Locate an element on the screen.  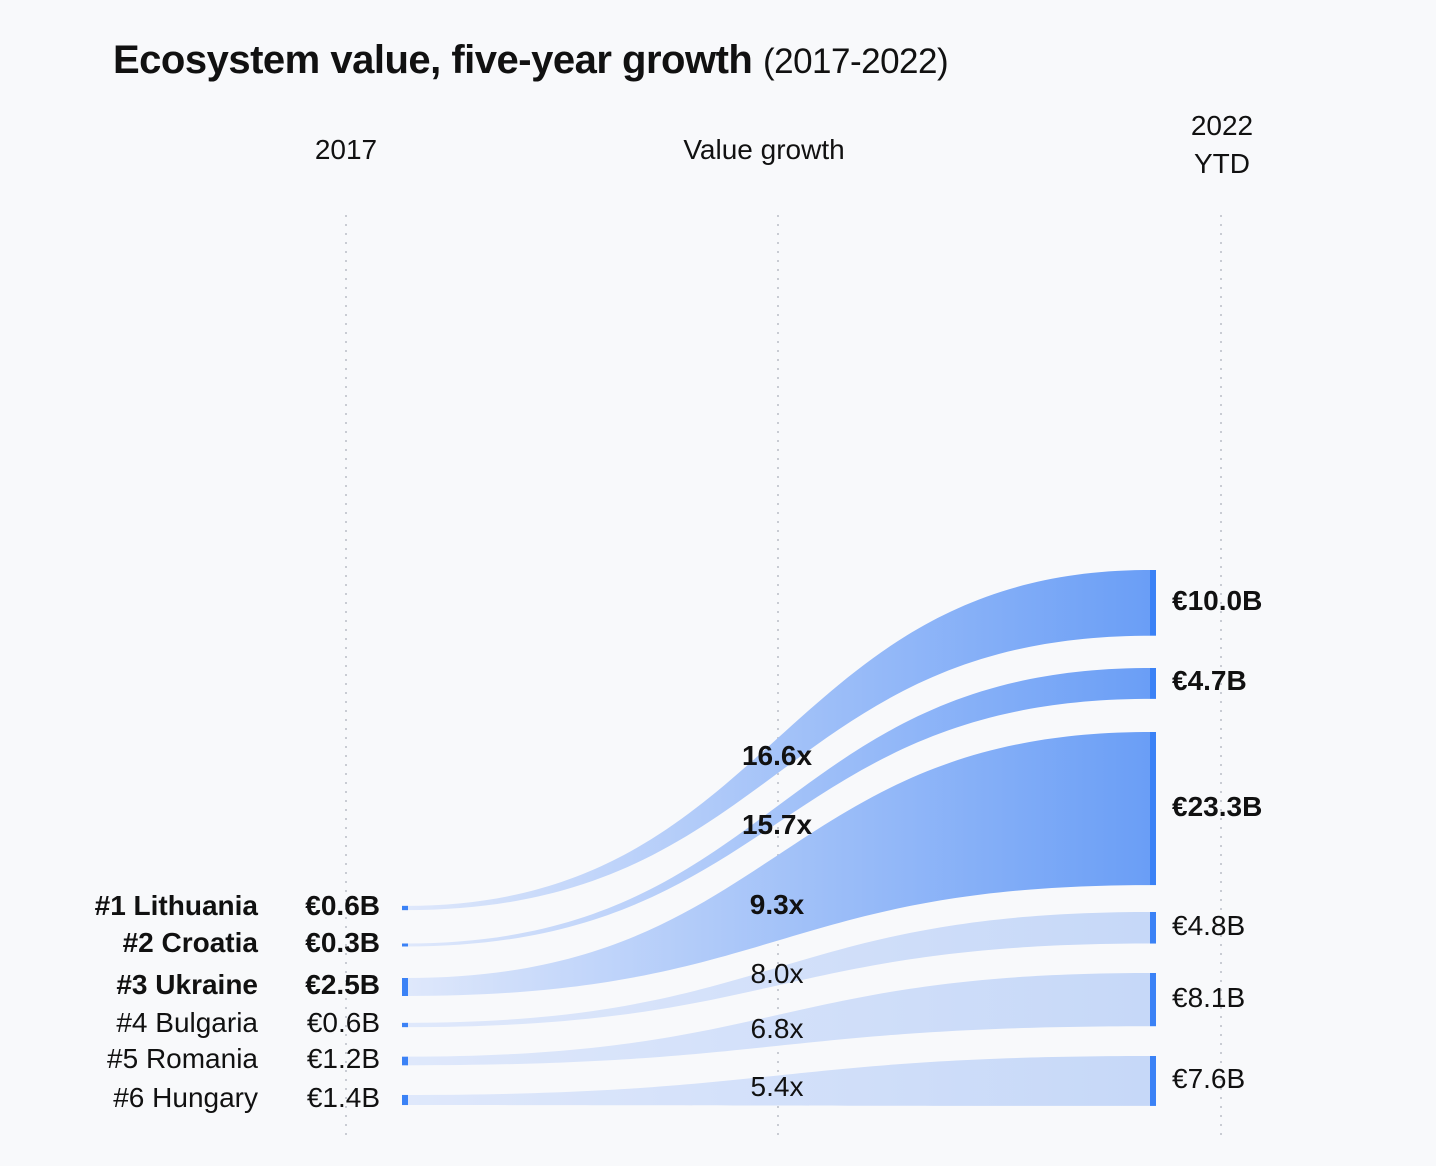
growth-label: 8.0x is located at coordinates (777, 973).